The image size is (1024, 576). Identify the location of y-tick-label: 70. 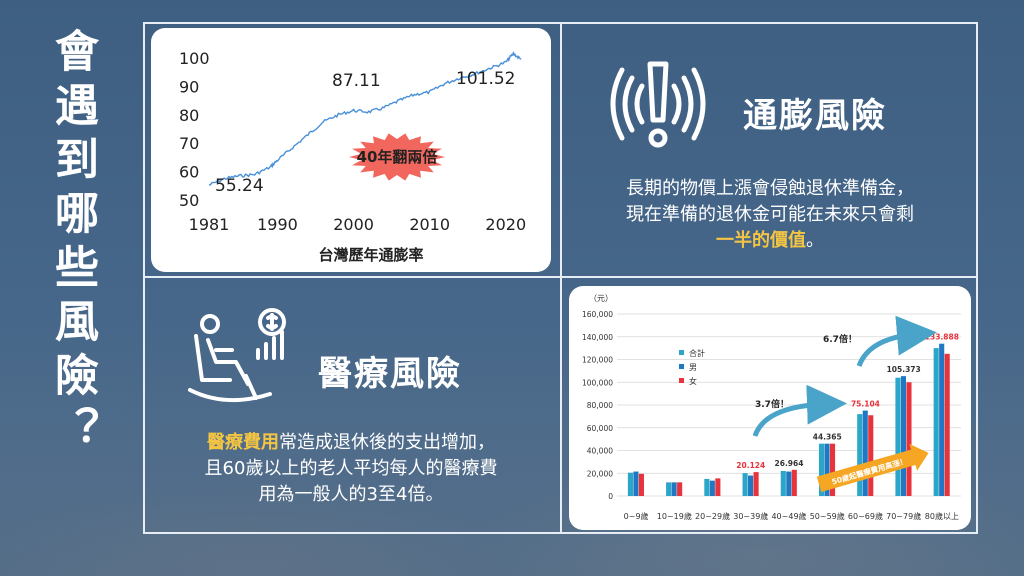
(189, 143).